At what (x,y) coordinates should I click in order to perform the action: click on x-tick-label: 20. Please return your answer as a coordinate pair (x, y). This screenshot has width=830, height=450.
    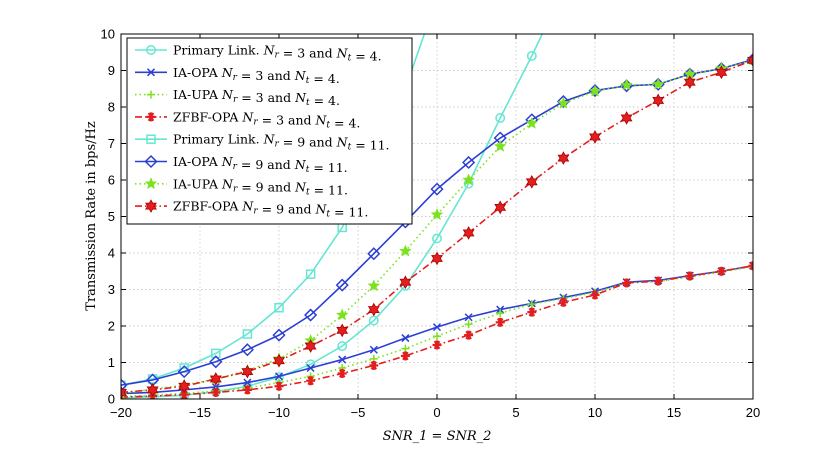
    Looking at the image, I should click on (753, 412).